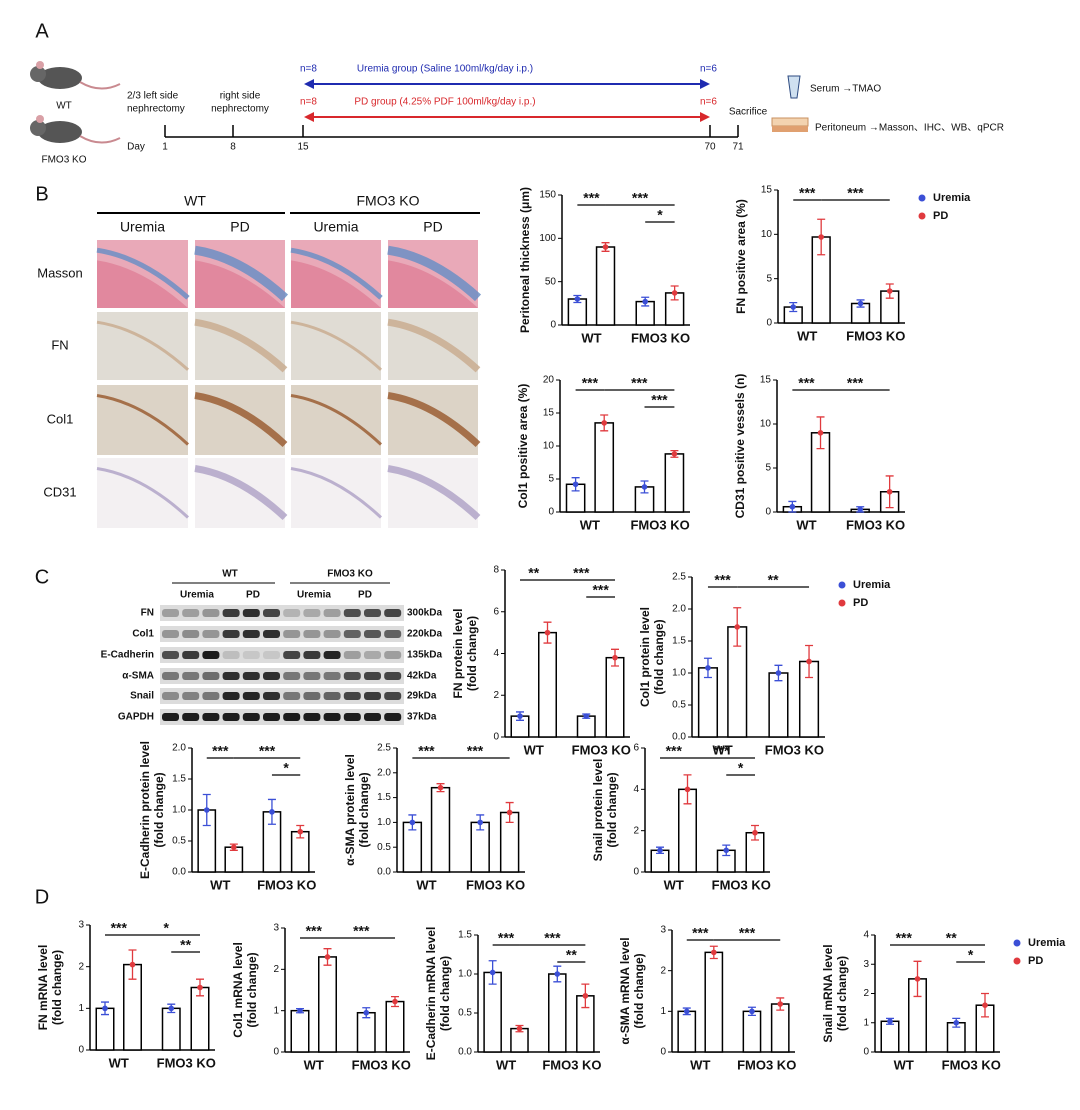 The image size is (1080, 1110). What do you see at coordinates (81, 925) in the screenshot?
I see `y-tick-label: 3` at bounding box center [81, 925].